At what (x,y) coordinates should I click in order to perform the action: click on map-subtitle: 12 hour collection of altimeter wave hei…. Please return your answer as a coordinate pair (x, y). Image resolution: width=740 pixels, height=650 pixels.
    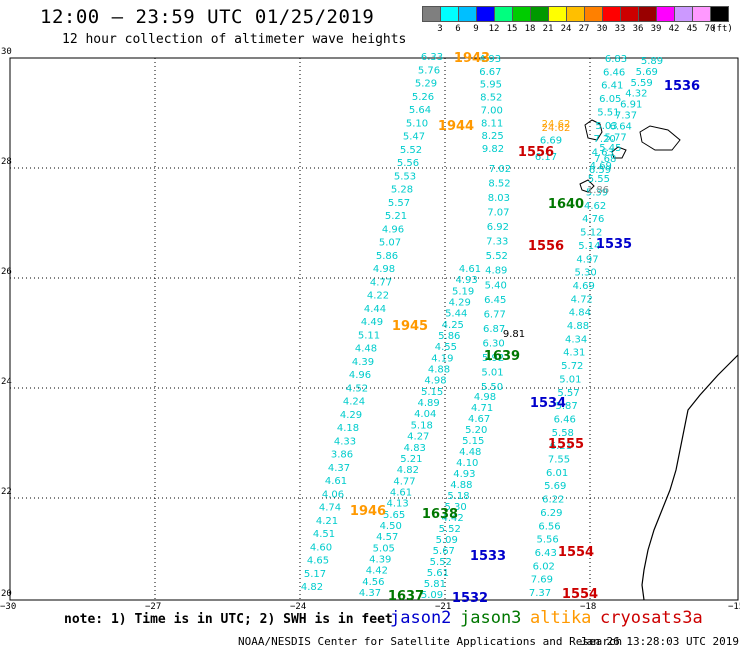
    Looking at the image, I should click on (234, 39).